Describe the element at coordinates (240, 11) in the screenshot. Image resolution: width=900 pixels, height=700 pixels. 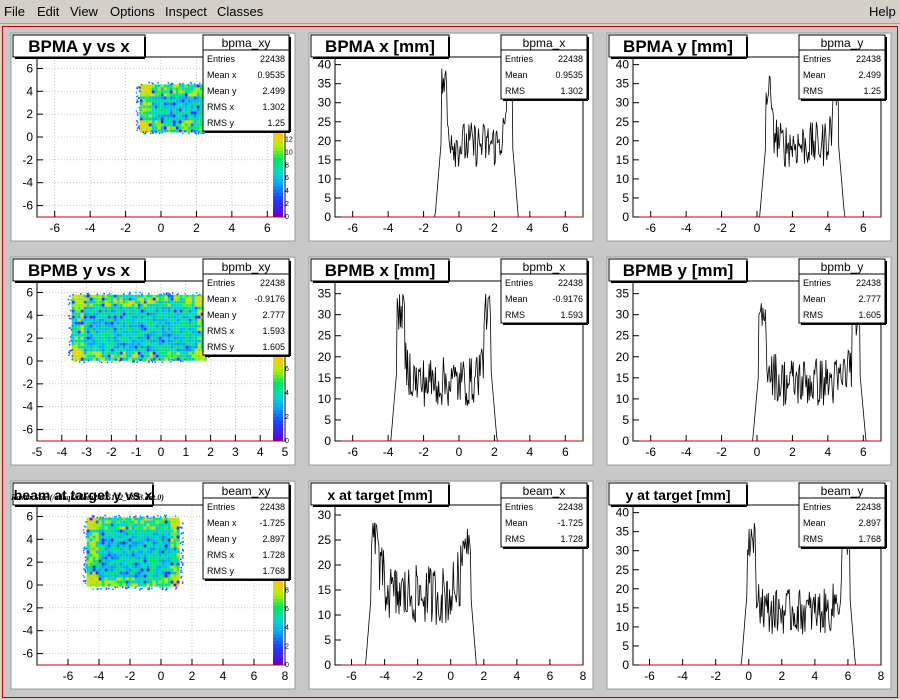
I see `menu-classes: Classes` at that location.